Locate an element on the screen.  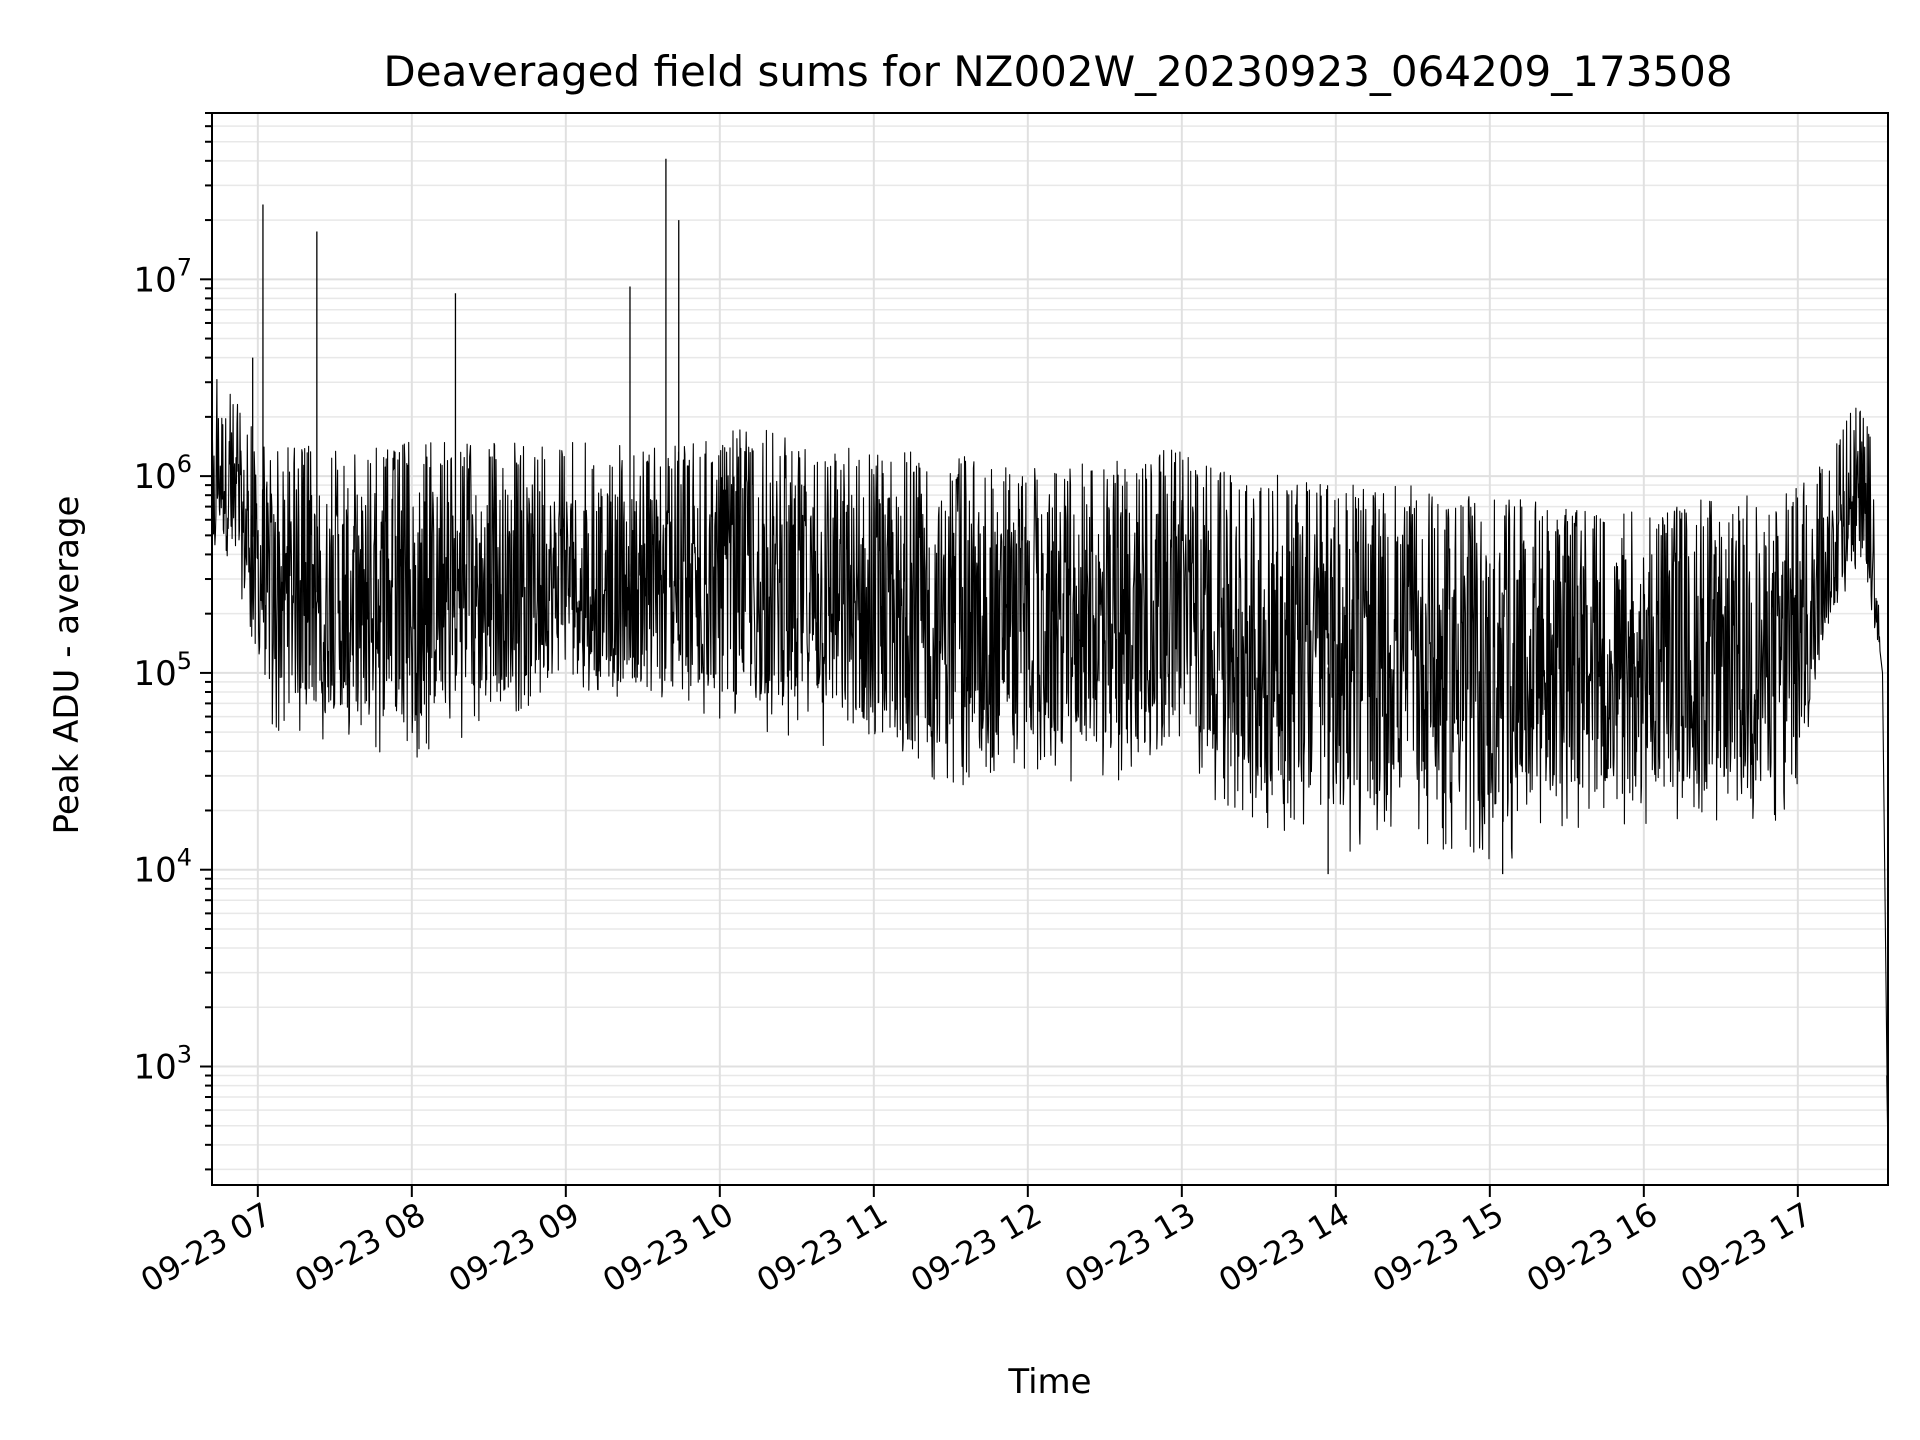
y-axis-label: Peak ADU - average is located at coordinates (67, 665).